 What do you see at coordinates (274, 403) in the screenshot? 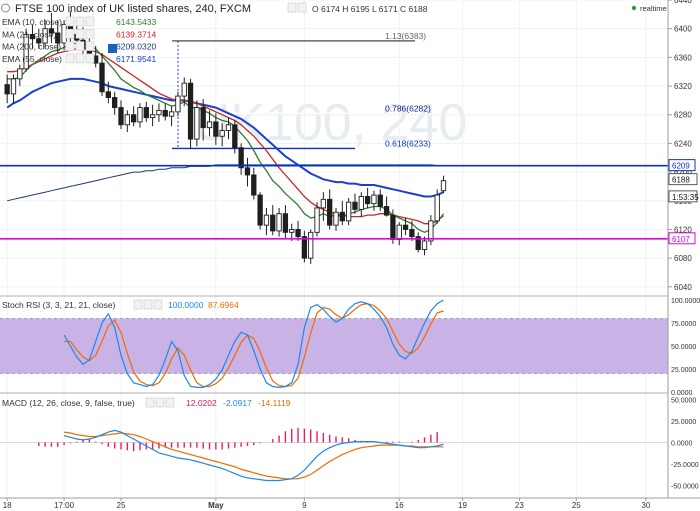
I see `macd-signal-value: -14.1119` at bounding box center [274, 403].